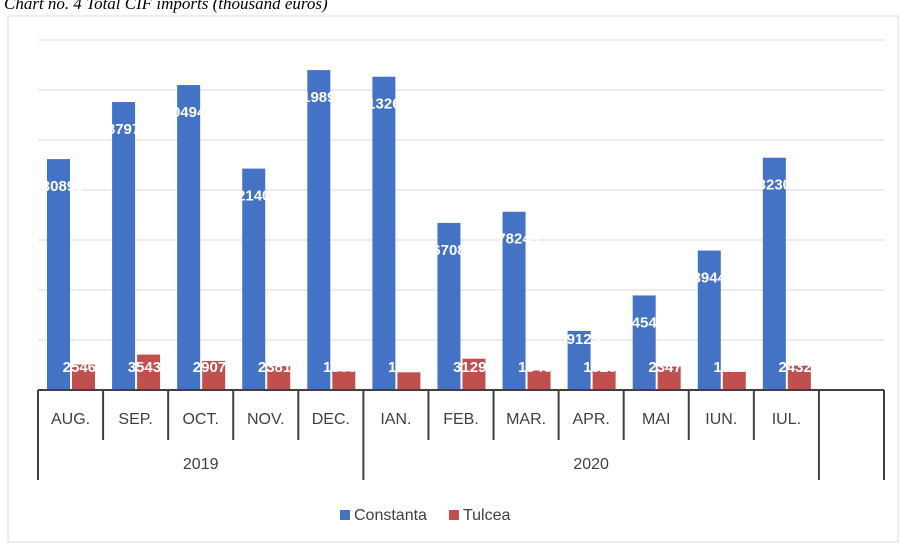 This screenshot has width=902, height=549. I want to click on value-label: 230890, so click(58, 186).